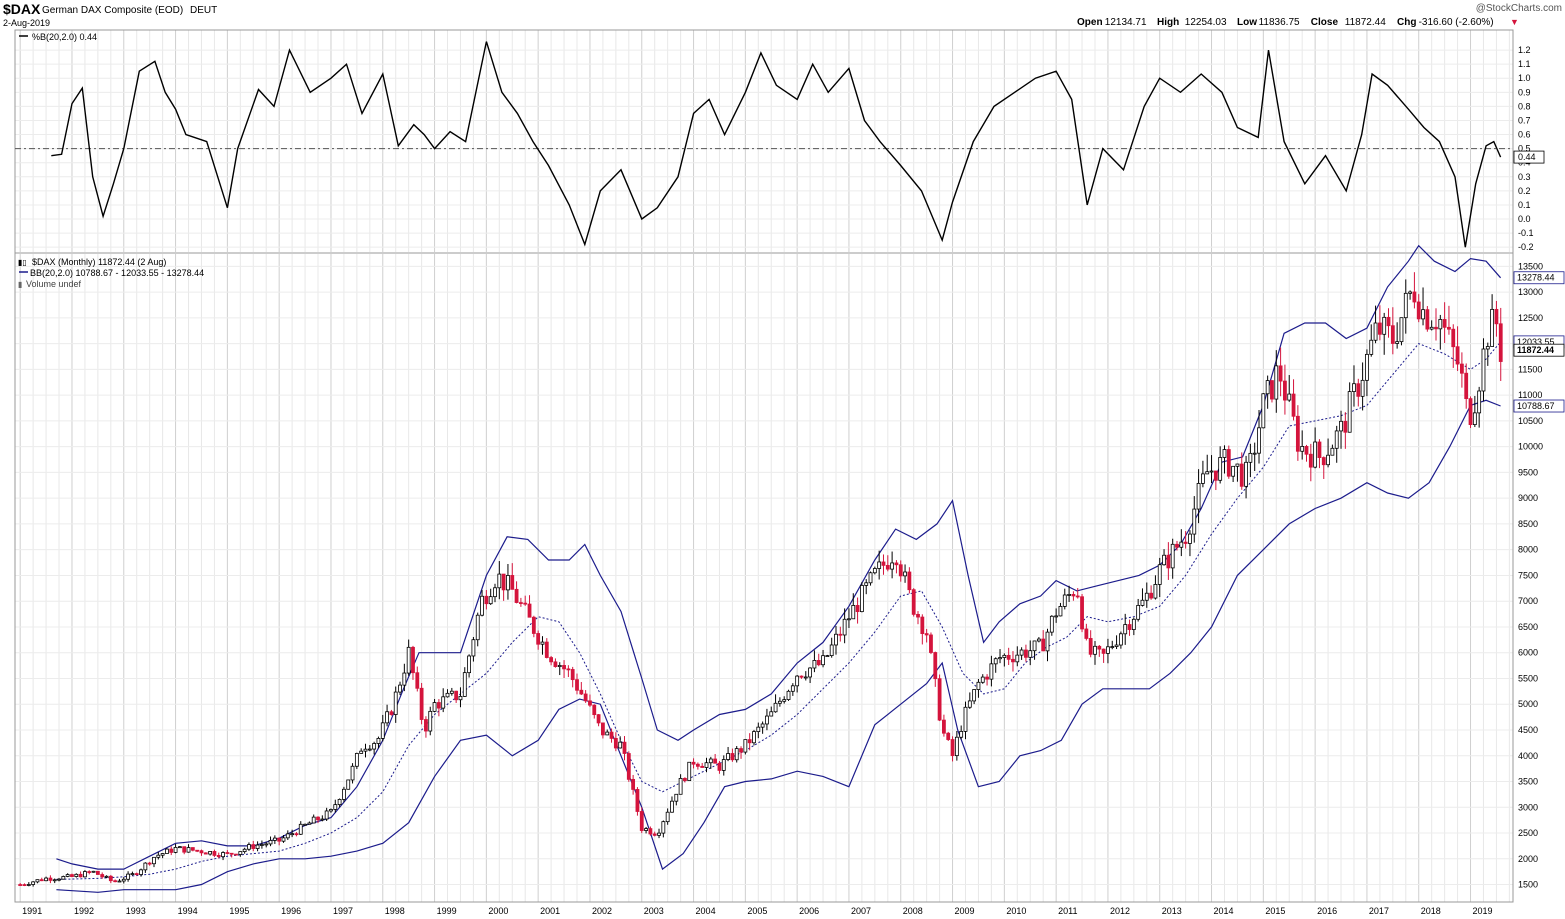 Image resolution: width=1565 pixels, height=919 pixels. I want to click on x-tick-label: 2004, so click(706, 911).